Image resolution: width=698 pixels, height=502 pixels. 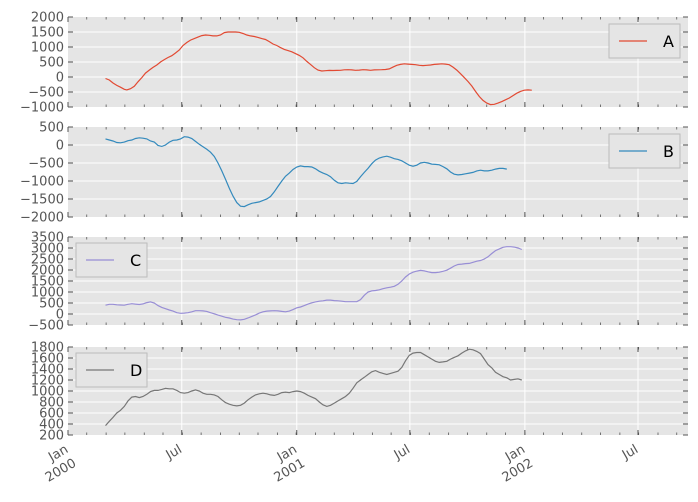 I want to click on y-tick-label: −1500, so click(x=42, y=200).